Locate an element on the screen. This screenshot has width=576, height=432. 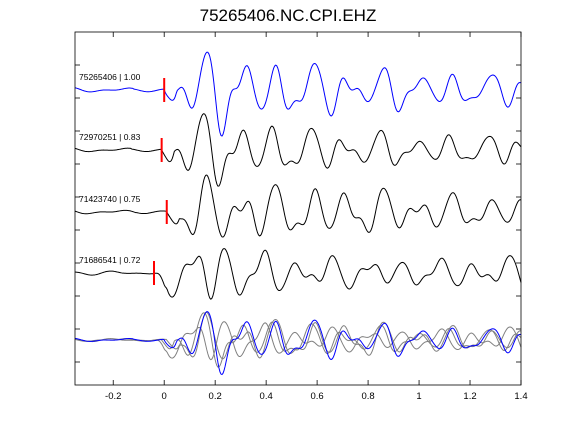
x-tick-label: 0.2 is located at coordinates (215, 396).